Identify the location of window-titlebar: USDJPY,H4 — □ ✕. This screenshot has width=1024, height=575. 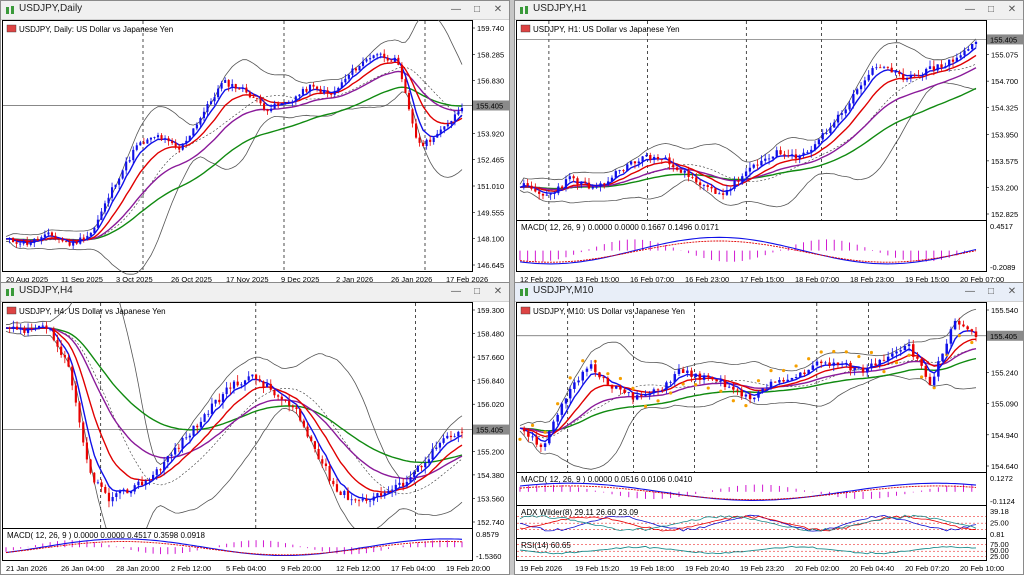
(255, 292).